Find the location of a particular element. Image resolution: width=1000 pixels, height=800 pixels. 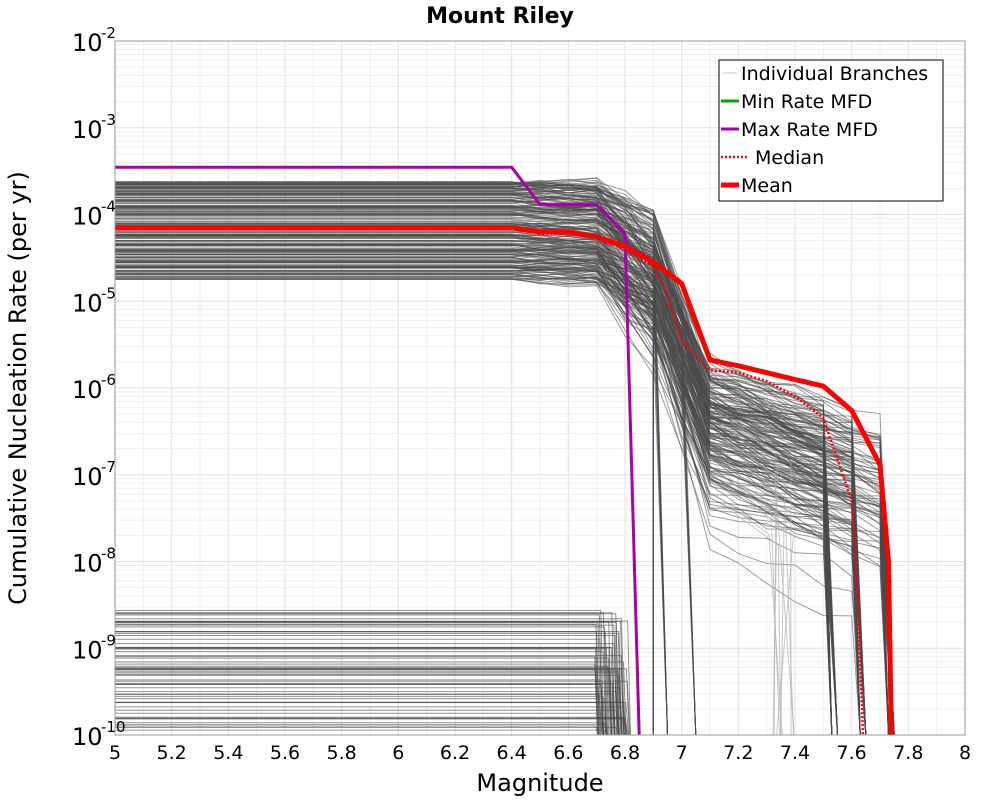

legend-label-mean: Mean is located at coordinates (767, 186).